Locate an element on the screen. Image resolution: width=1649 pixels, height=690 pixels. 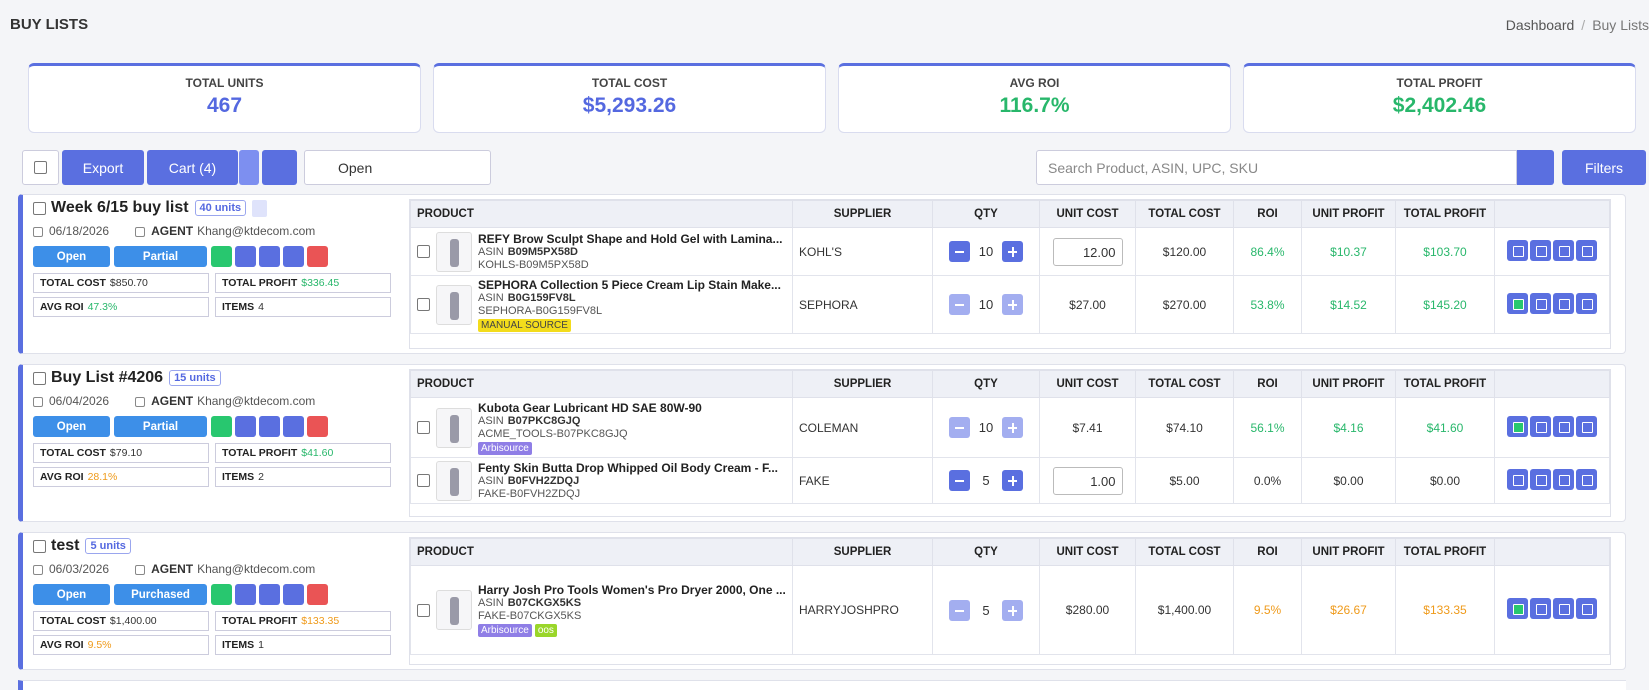
list-name: Week 6/15 buy list is located at coordinates (120, 207).